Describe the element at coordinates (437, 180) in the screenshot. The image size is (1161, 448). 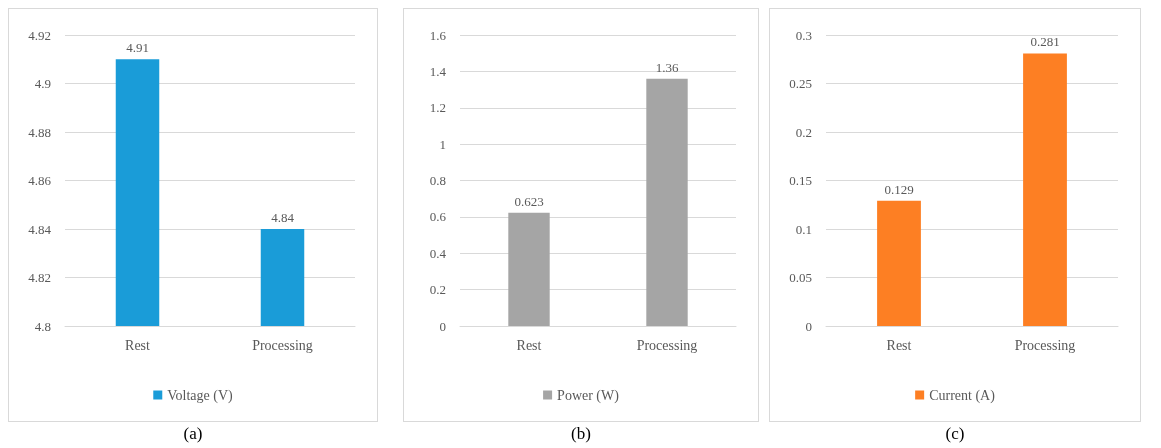
I see `y-tick-label: 0.8` at that location.